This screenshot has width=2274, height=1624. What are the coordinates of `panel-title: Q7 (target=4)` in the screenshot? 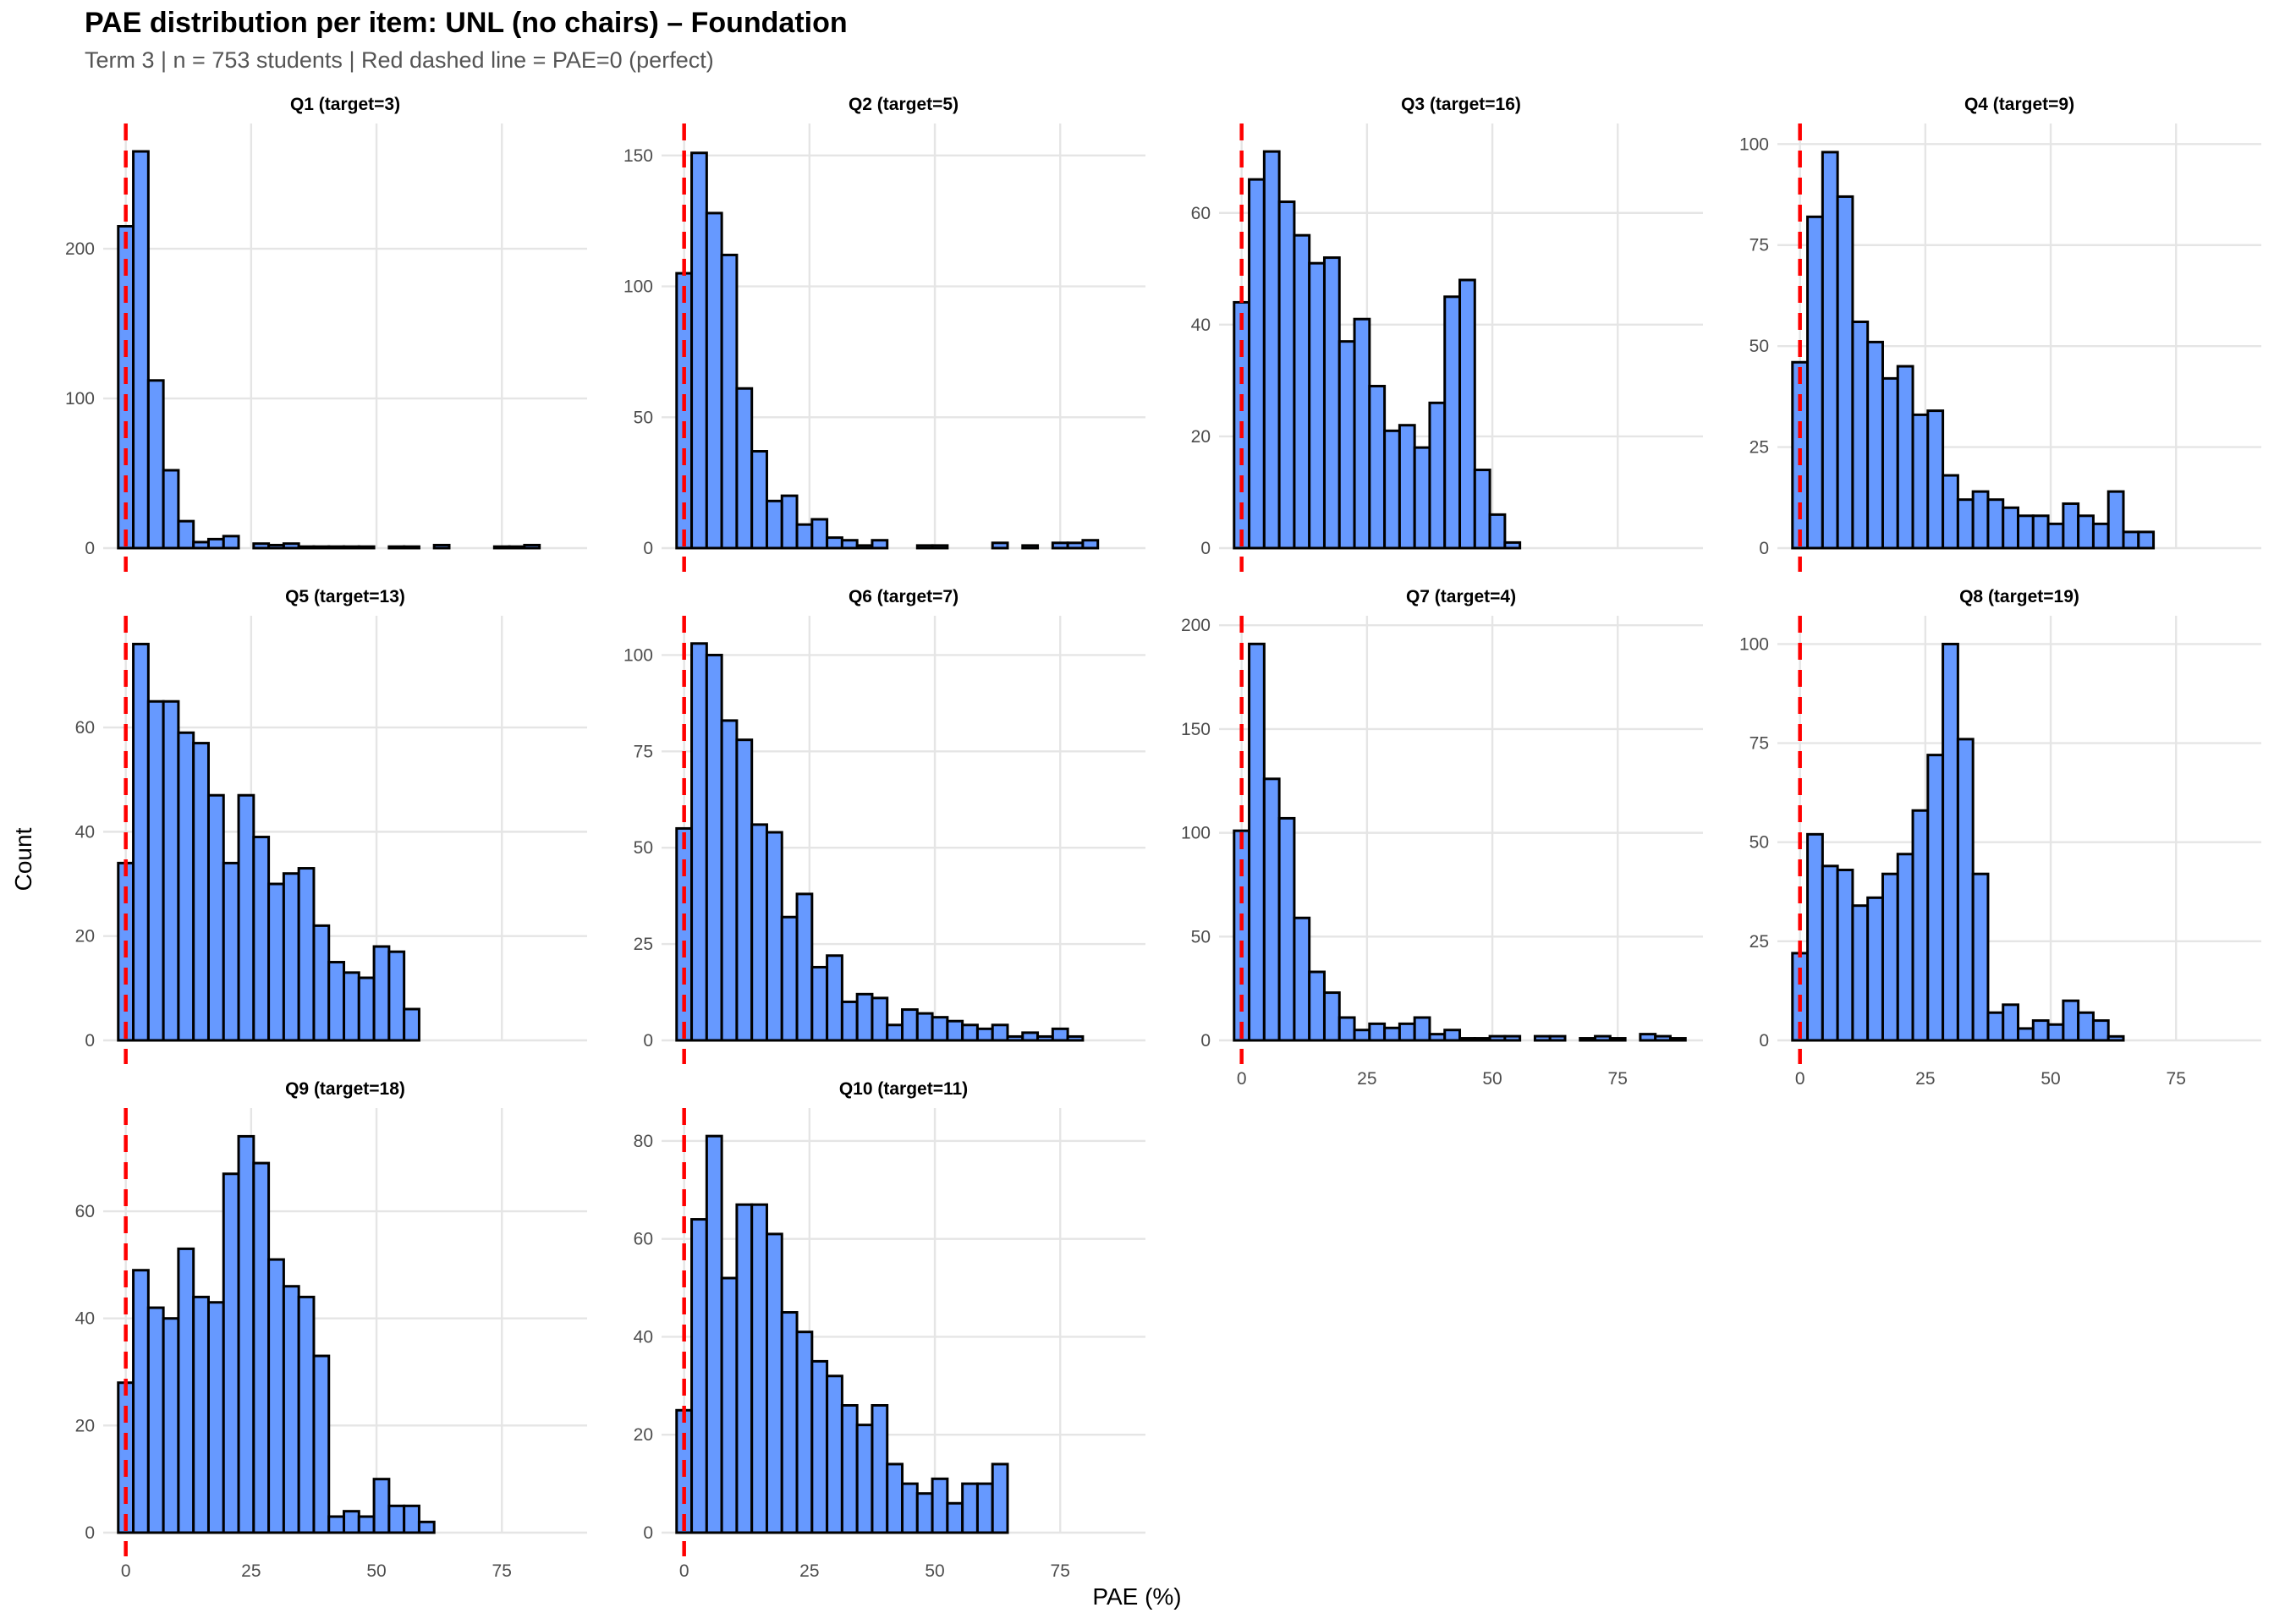 It's located at (1461, 597).